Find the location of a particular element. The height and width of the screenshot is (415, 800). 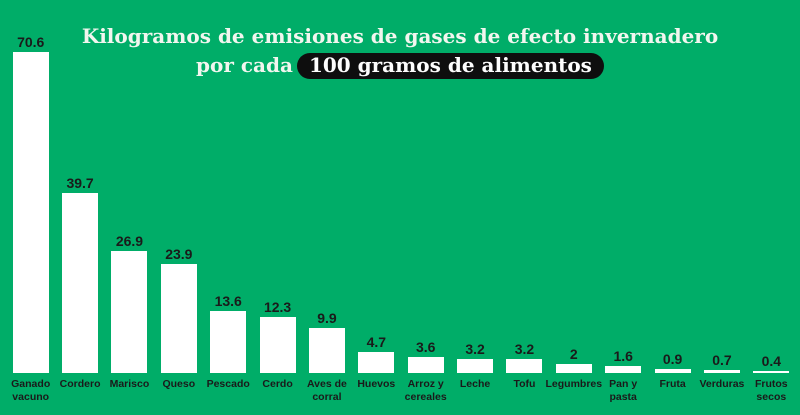

bar-label: Pan y pasta is located at coordinates (623, 390).